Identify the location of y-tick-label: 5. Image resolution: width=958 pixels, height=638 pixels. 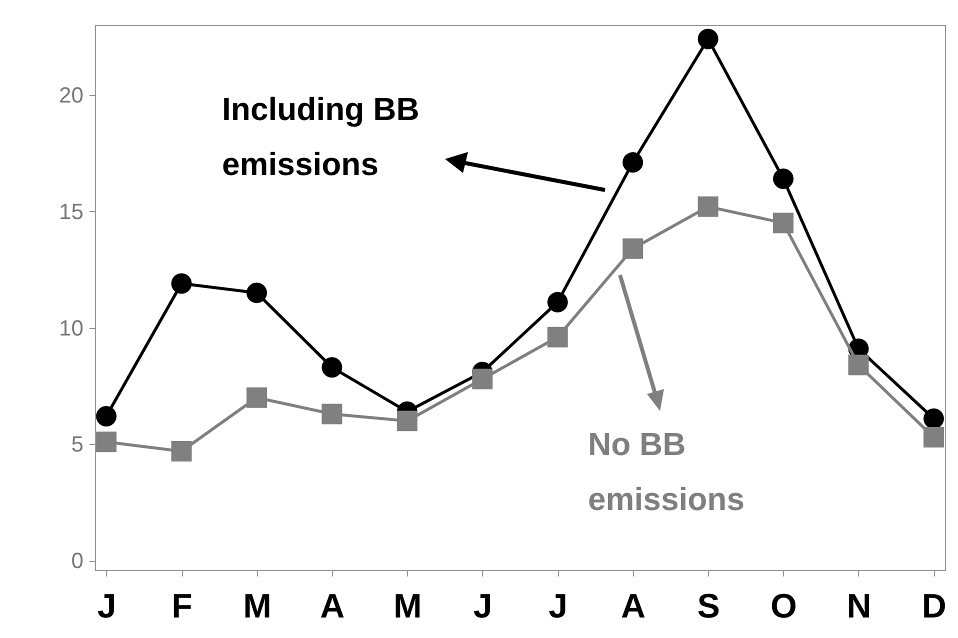
(77, 444).